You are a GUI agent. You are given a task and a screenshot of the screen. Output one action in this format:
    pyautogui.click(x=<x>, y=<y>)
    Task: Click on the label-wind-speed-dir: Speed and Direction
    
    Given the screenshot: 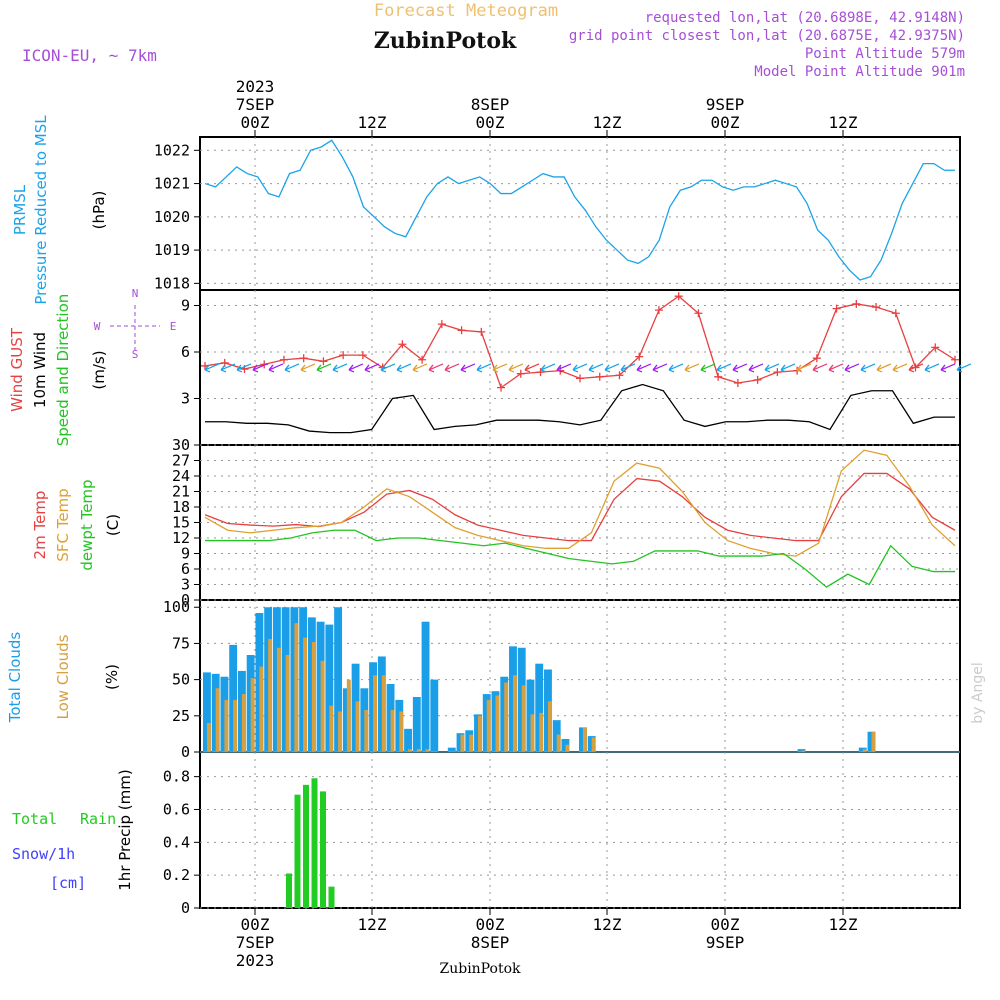 What is the action you would take?
    pyautogui.click(x=63, y=370)
    